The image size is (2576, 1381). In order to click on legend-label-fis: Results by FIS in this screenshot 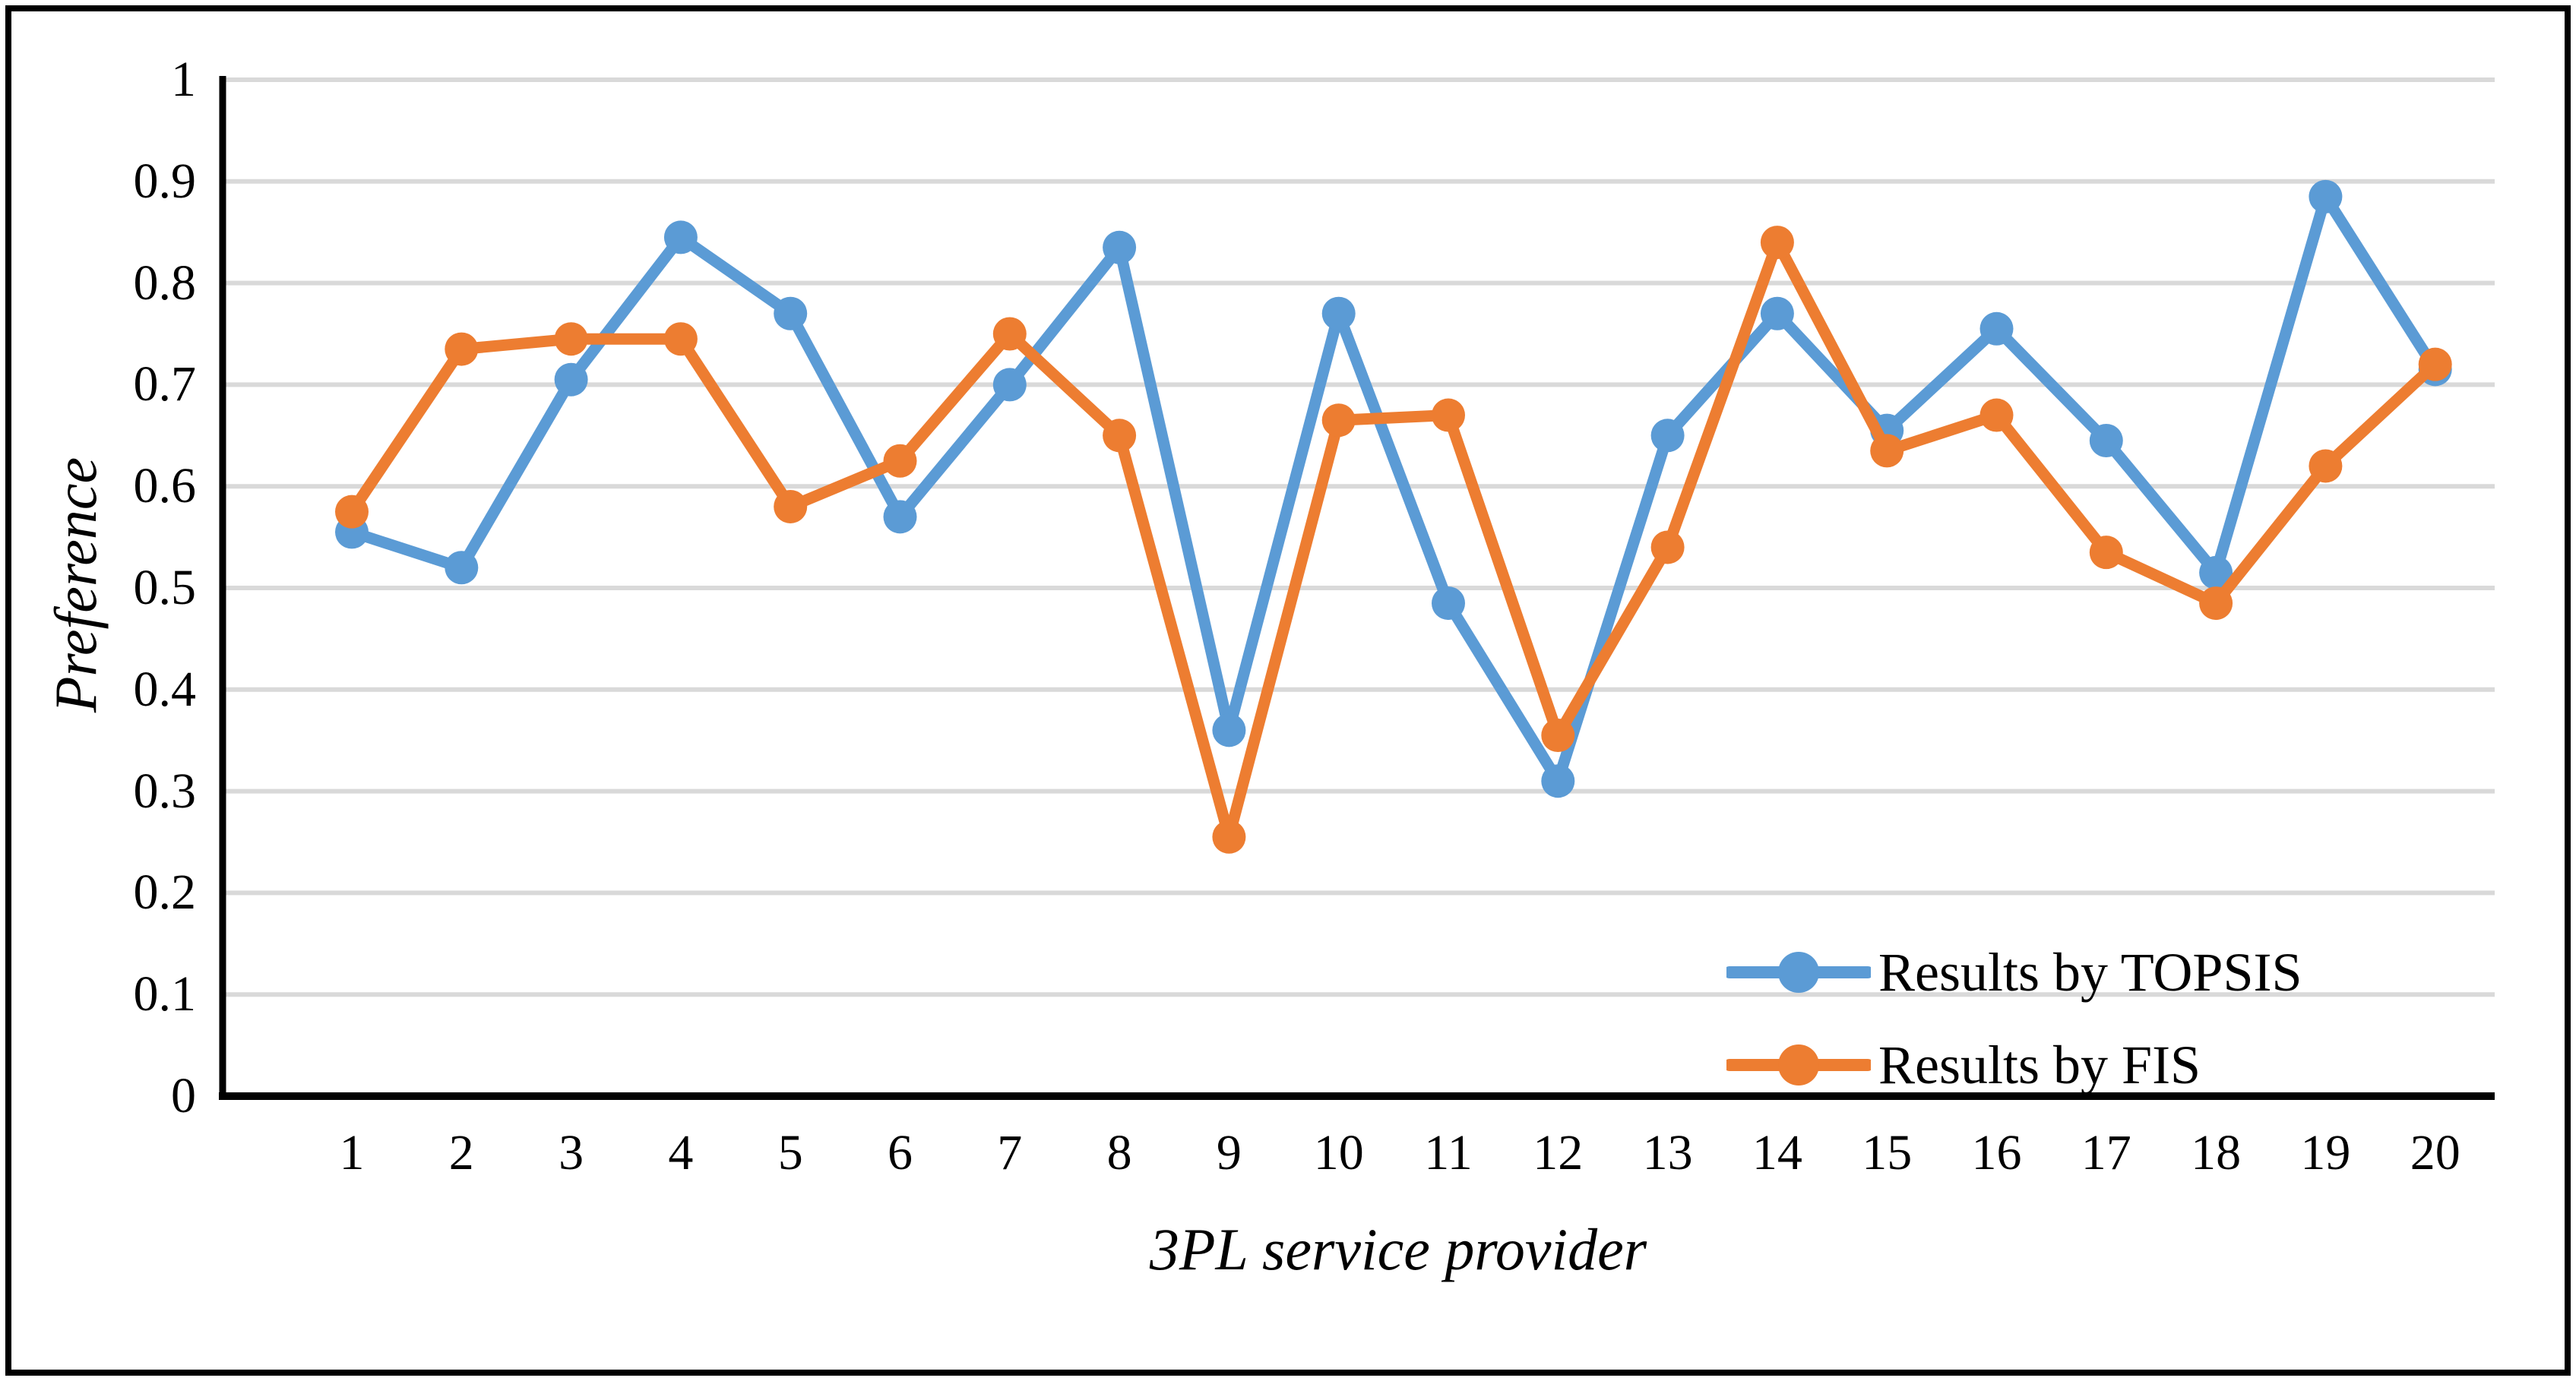, I will do `click(2039, 1064)`.